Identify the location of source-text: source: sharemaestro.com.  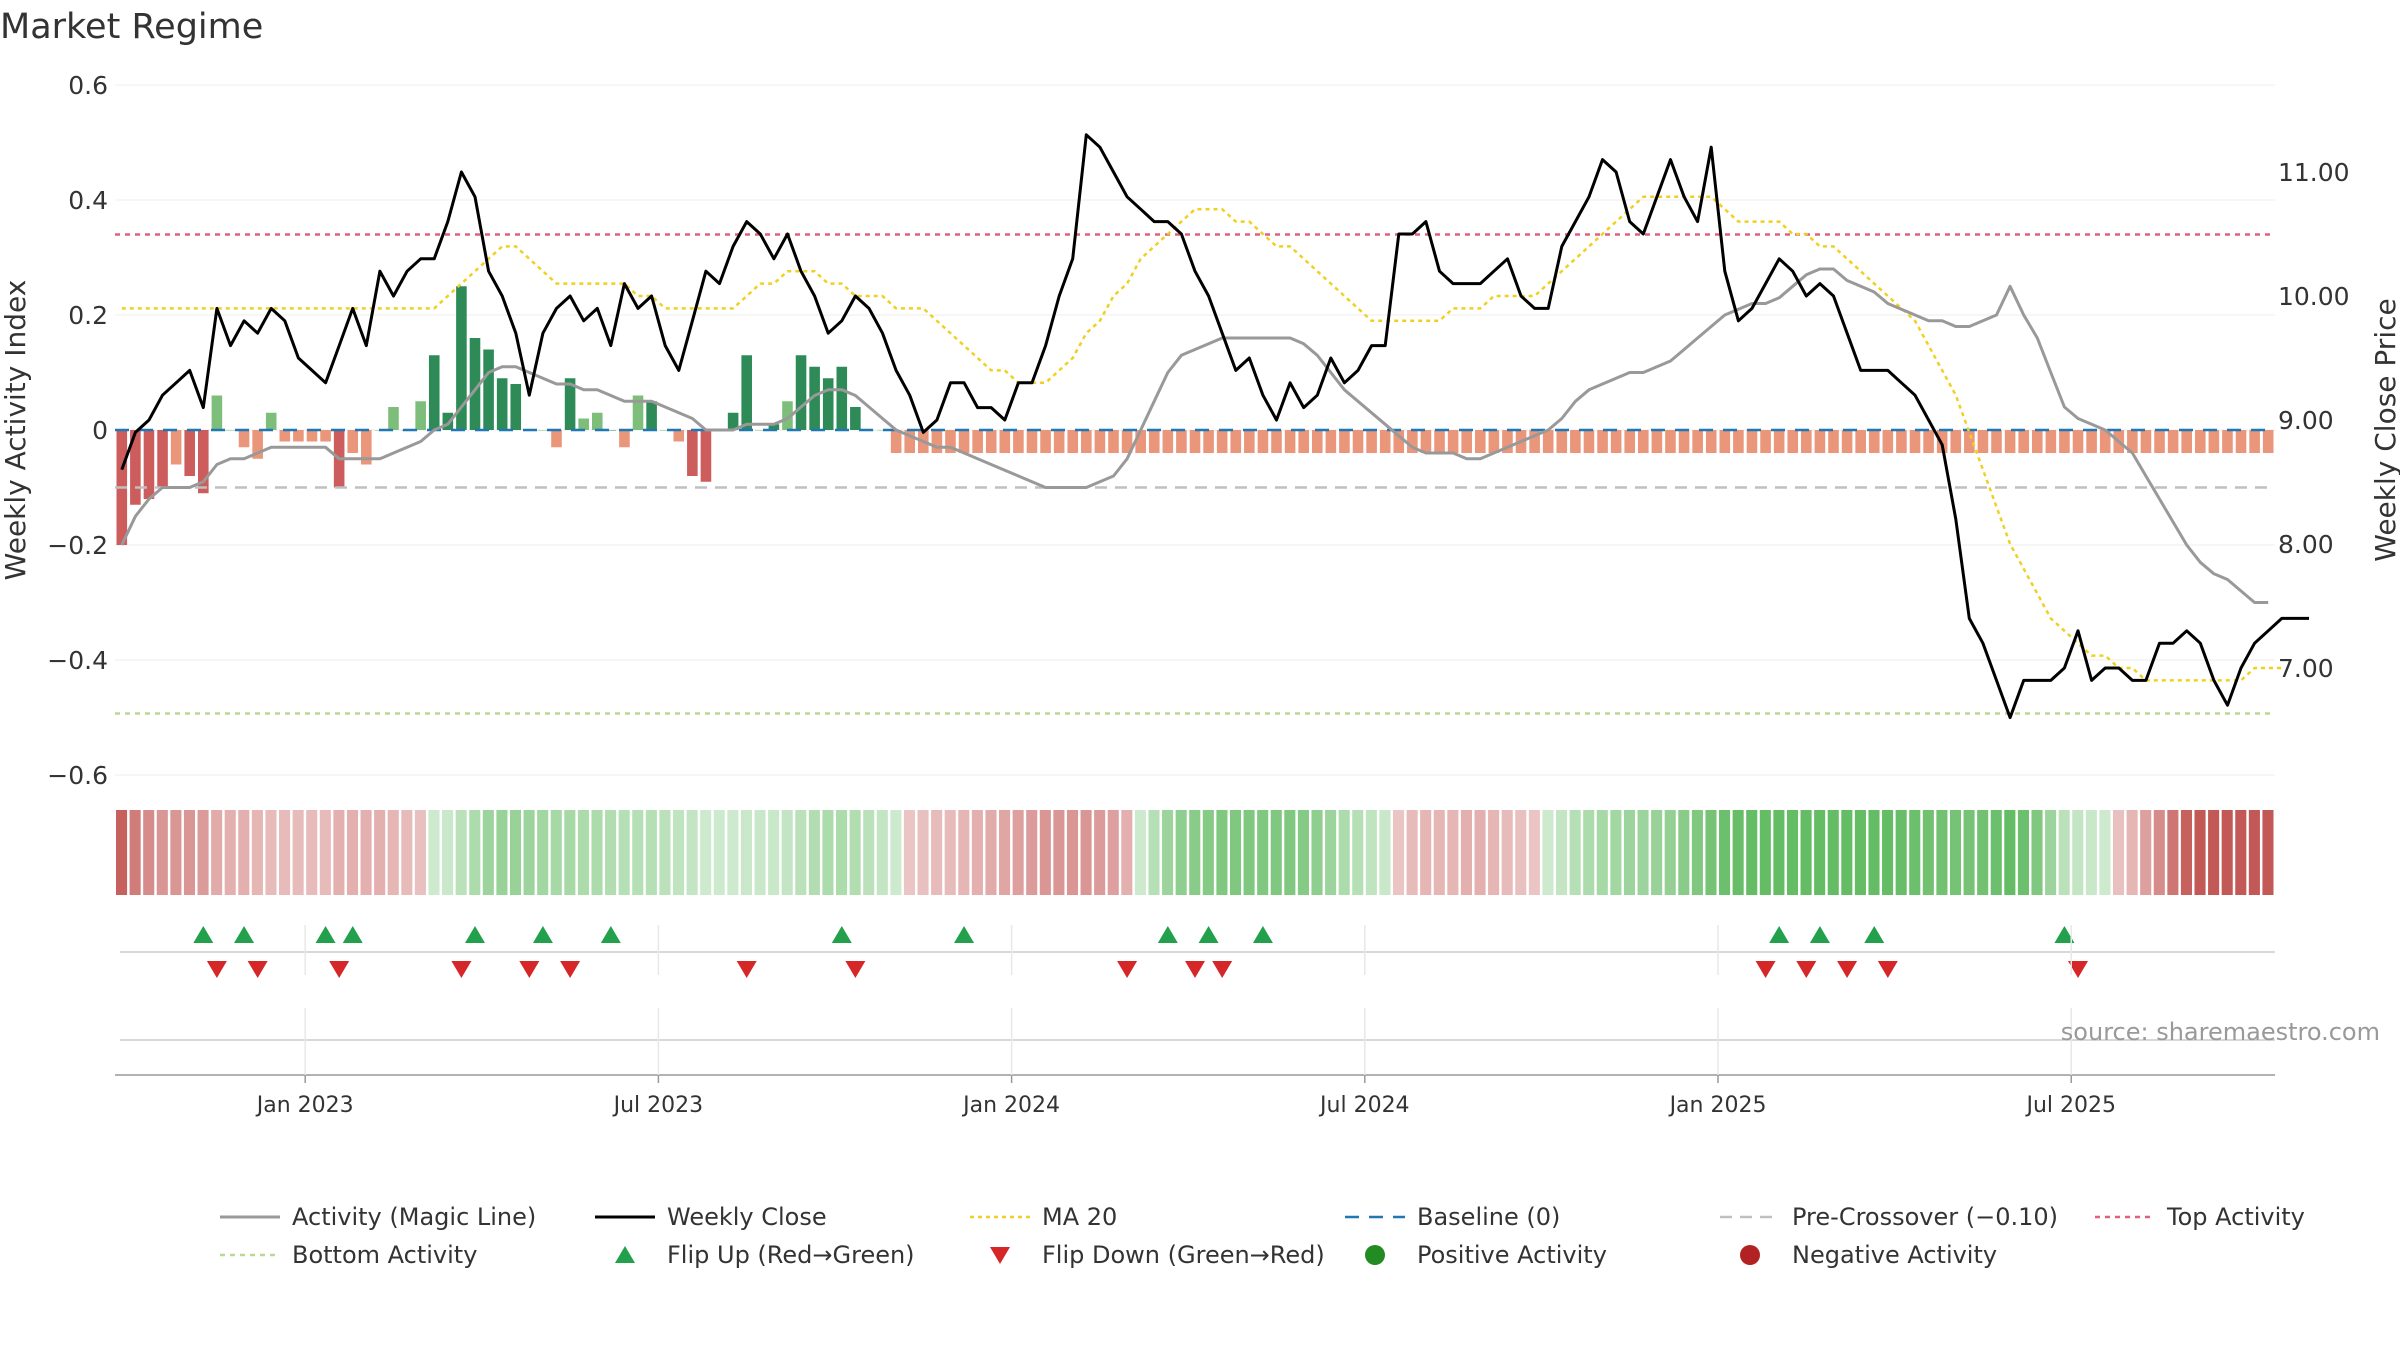
(2220, 1032).